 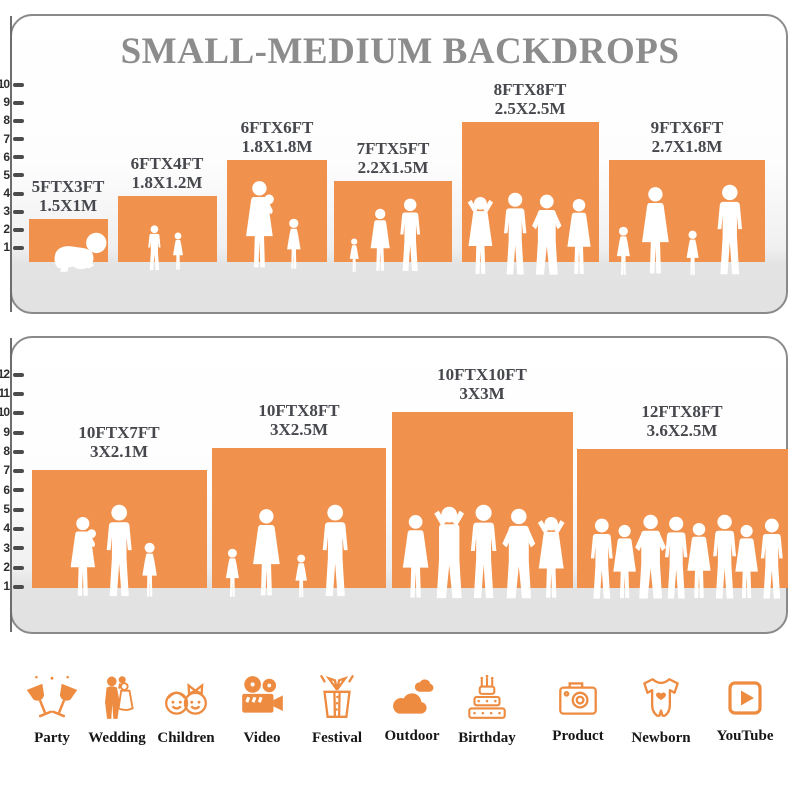 I want to click on size-ft: 6FTX4FT, so click(x=167, y=163).